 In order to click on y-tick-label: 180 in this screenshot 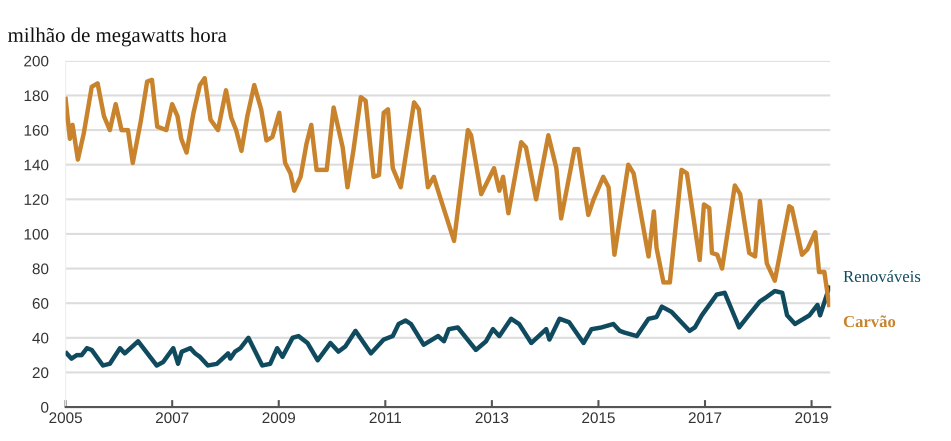, I will do `click(36, 96)`.